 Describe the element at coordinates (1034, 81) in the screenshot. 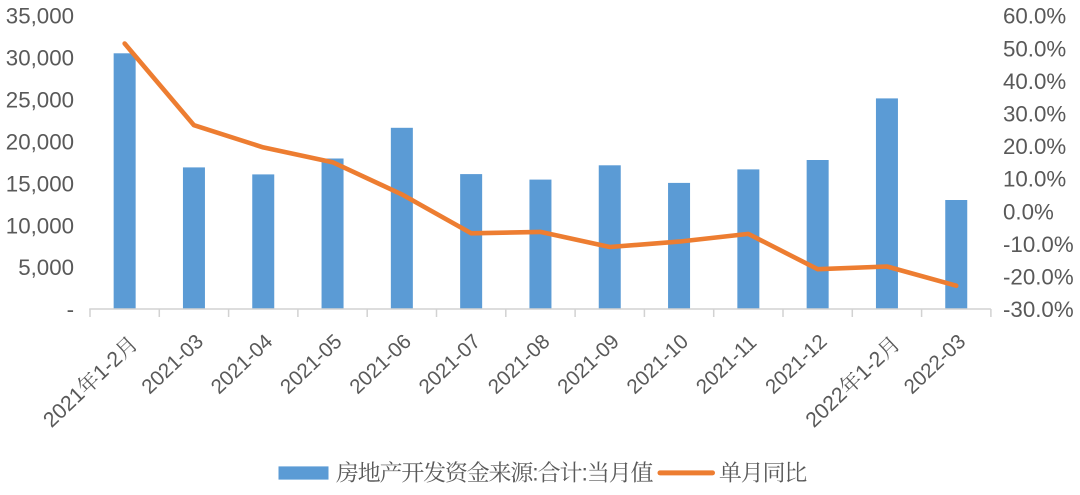

I see `svg-text: 40.0%` at that location.